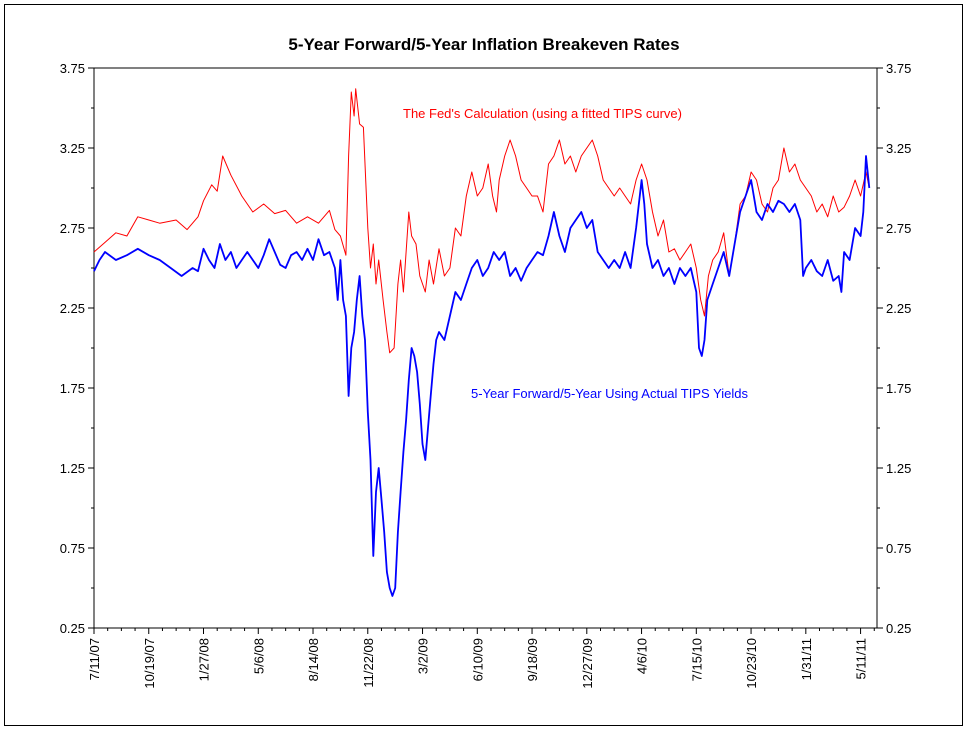 This screenshot has height=732, width=969. I want to click on y-tick-label-left: 1.25, so click(72, 468).